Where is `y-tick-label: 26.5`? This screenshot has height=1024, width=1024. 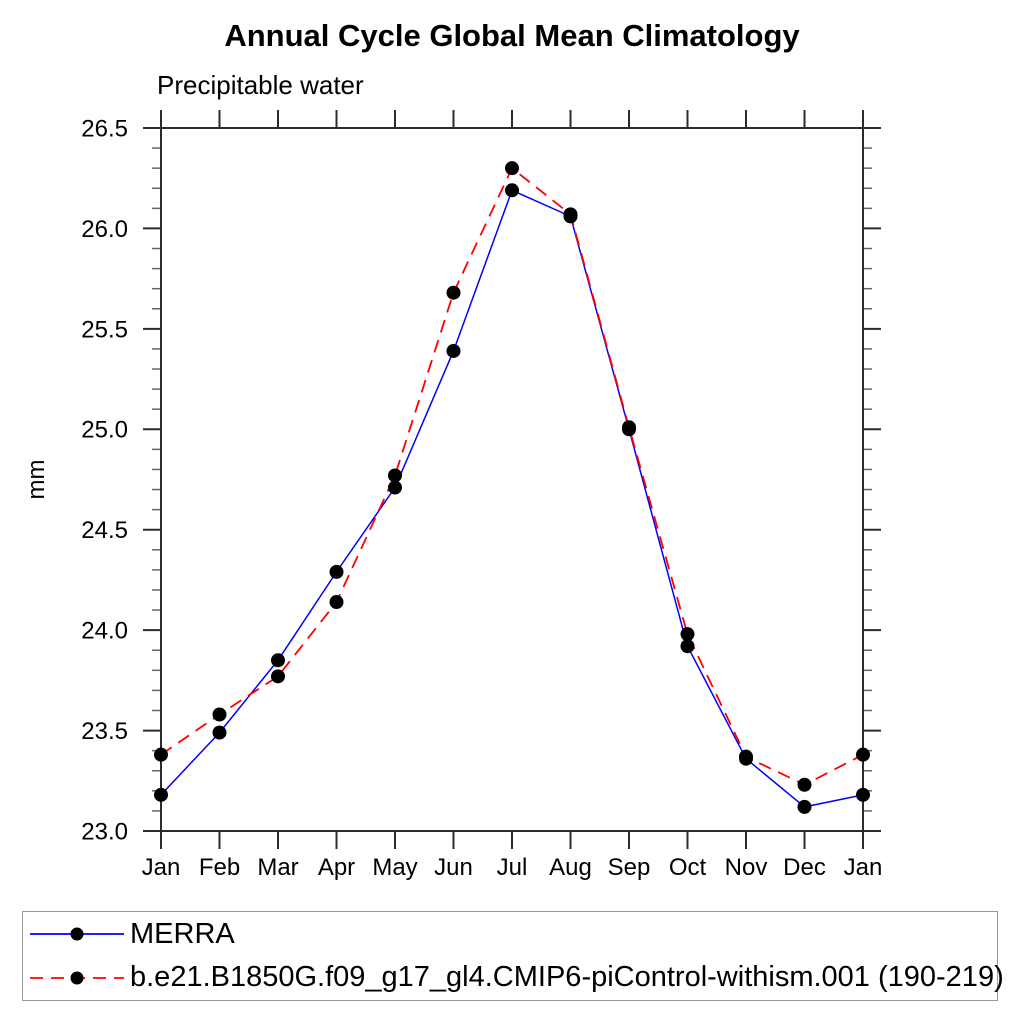 y-tick-label: 26.5 is located at coordinates (104, 128).